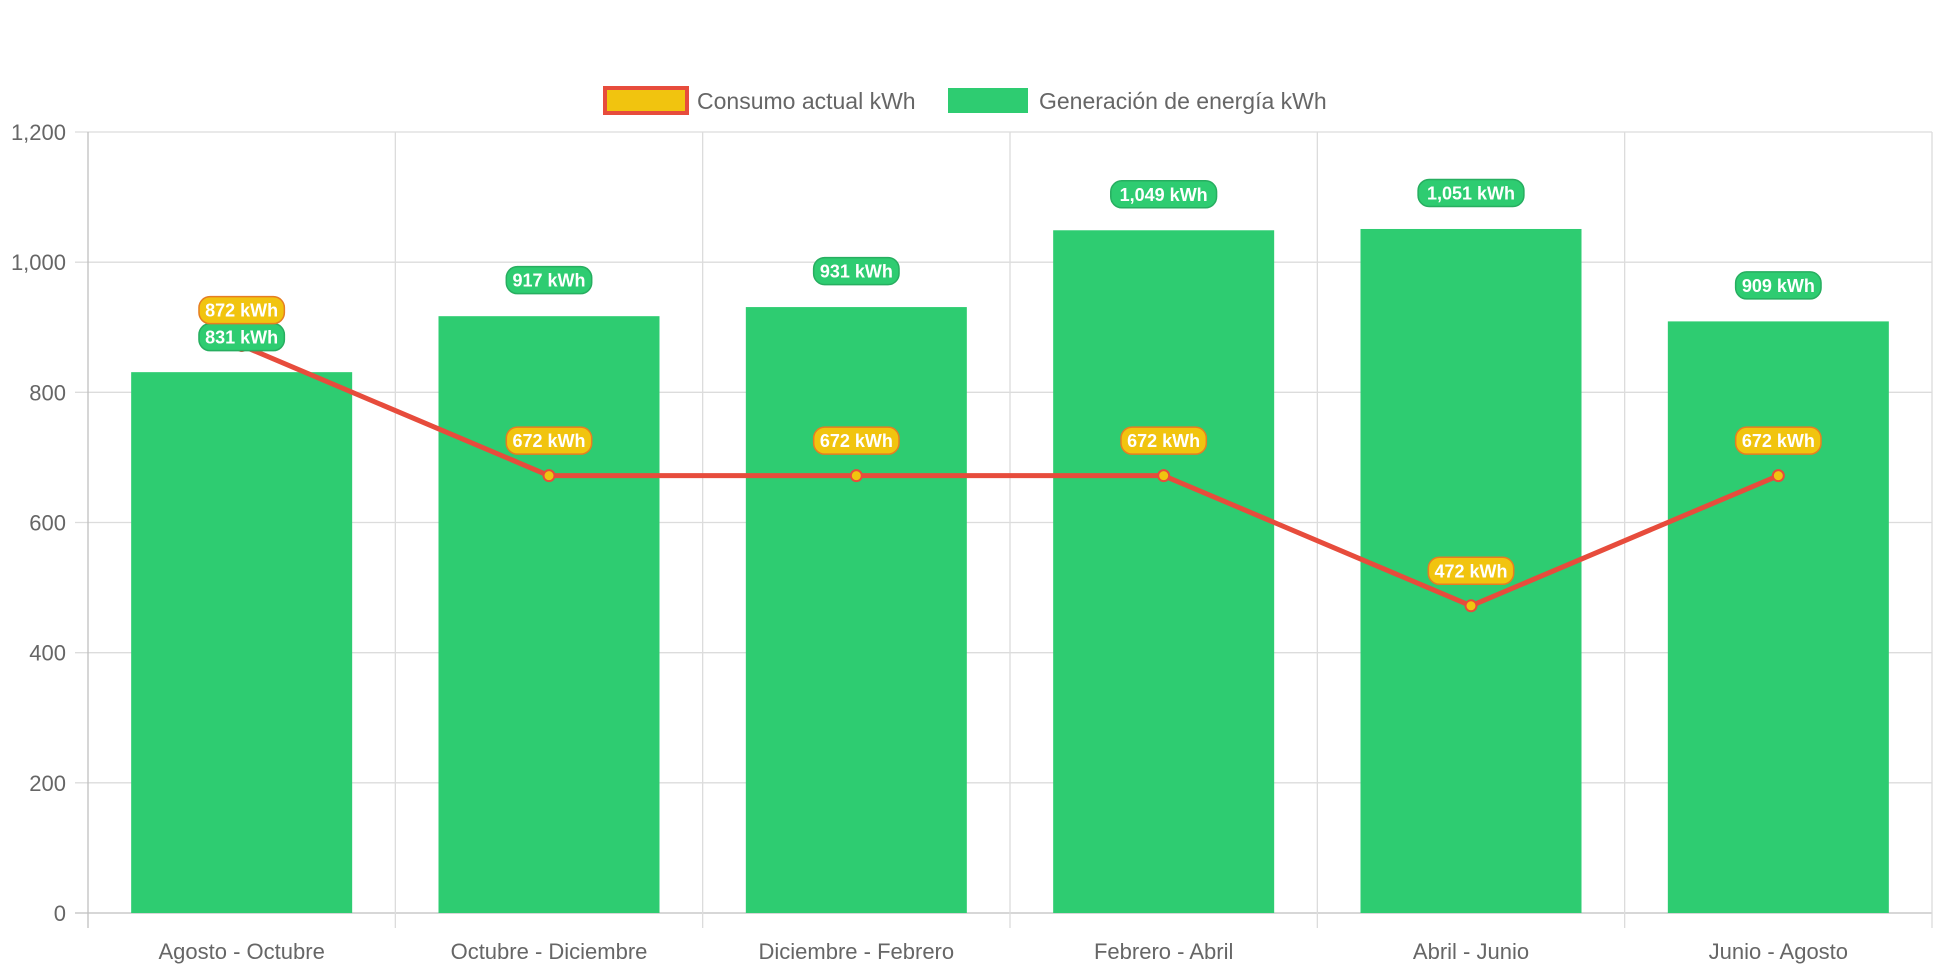 The height and width of the screenshot is (970, 1942). I want to click on line-value-label-text: 472 kWh, so click(1470, 571).